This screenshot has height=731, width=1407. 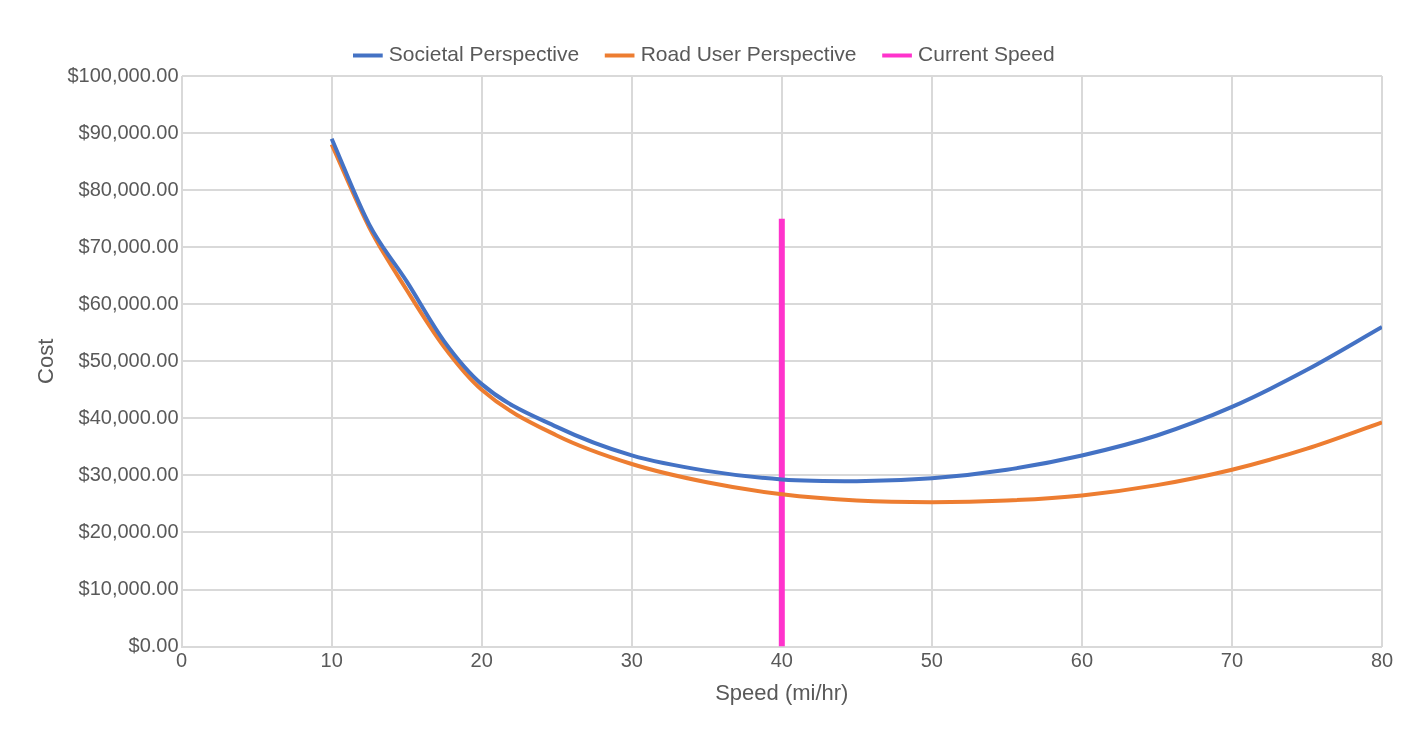 I want to click on y-tick-label: $80,000.00, so click(x=128, y=188).